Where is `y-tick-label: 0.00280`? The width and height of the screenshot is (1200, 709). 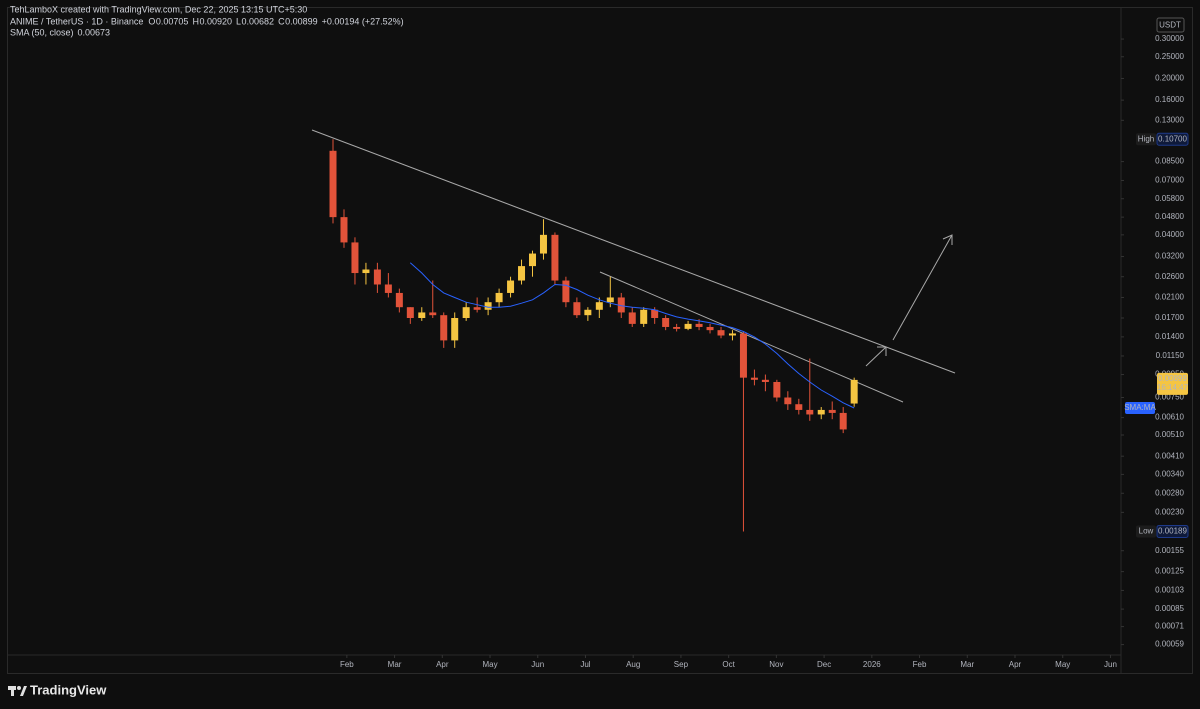 y-tick-label: 0.00280 is located at coordinates (1169, 492).